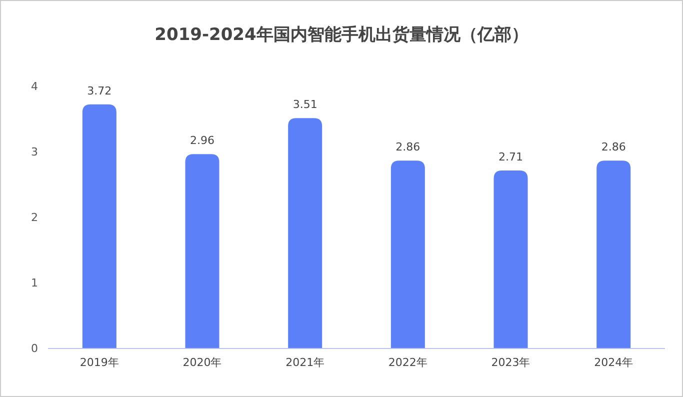 The height and width of the screenshot is (397, 683). Describe the element at coordinates (614, 362) in the screenshot. I see `x-tick-label: 2024年` at that location.